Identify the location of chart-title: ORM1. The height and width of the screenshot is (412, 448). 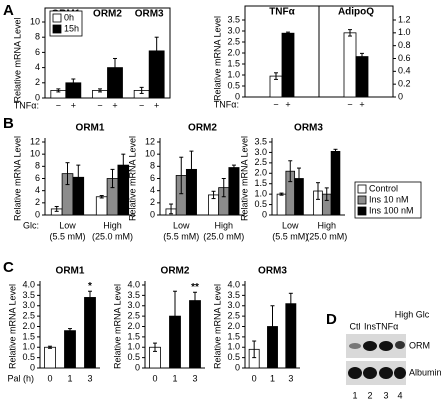
(70, 271).